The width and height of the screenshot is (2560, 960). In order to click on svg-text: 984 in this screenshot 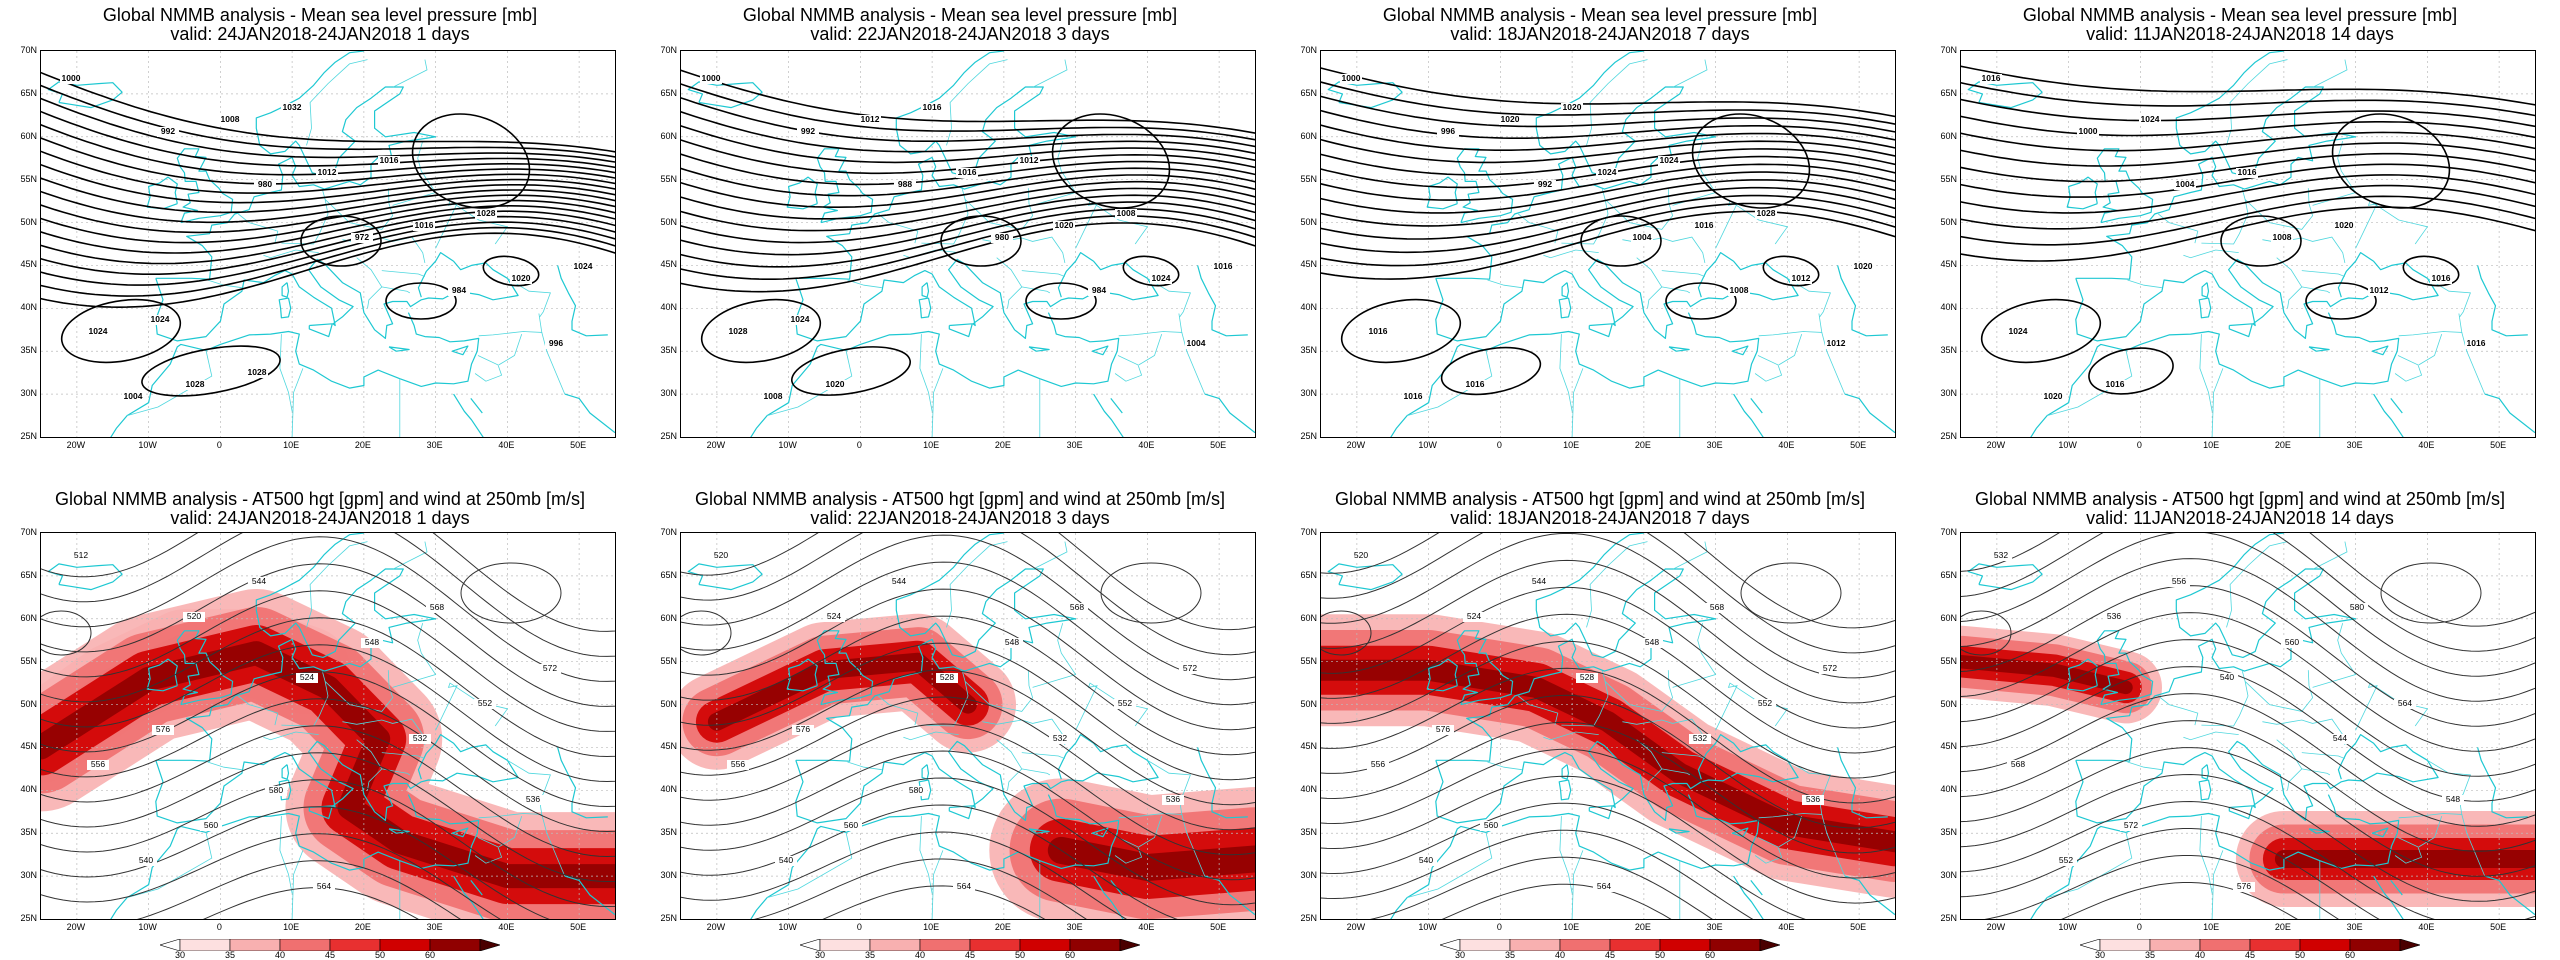, I will do `click(1099, 290)`.